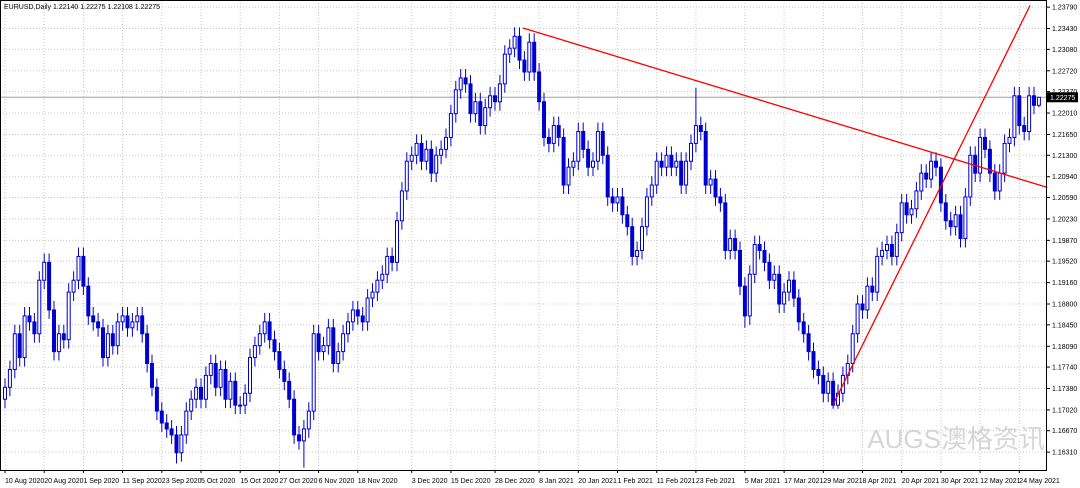 The width and height of the screenshot is (1080, 488). What do you see at coordinates (1064, 262) in the screenshot?
I see `y-tick-label: 1.19520` at bounding box center [1064, 262].